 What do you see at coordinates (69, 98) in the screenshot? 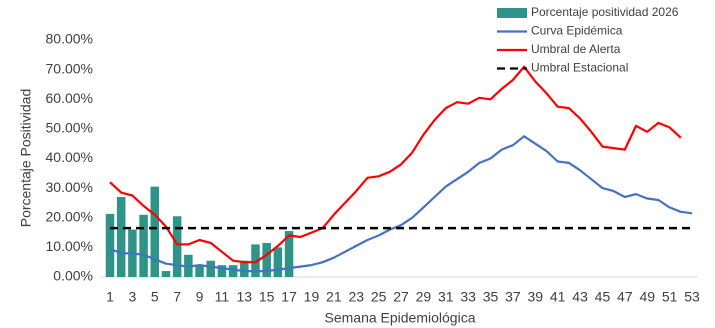
I see `y-tick-label: 60.00%` at bounding box center [69, 98].